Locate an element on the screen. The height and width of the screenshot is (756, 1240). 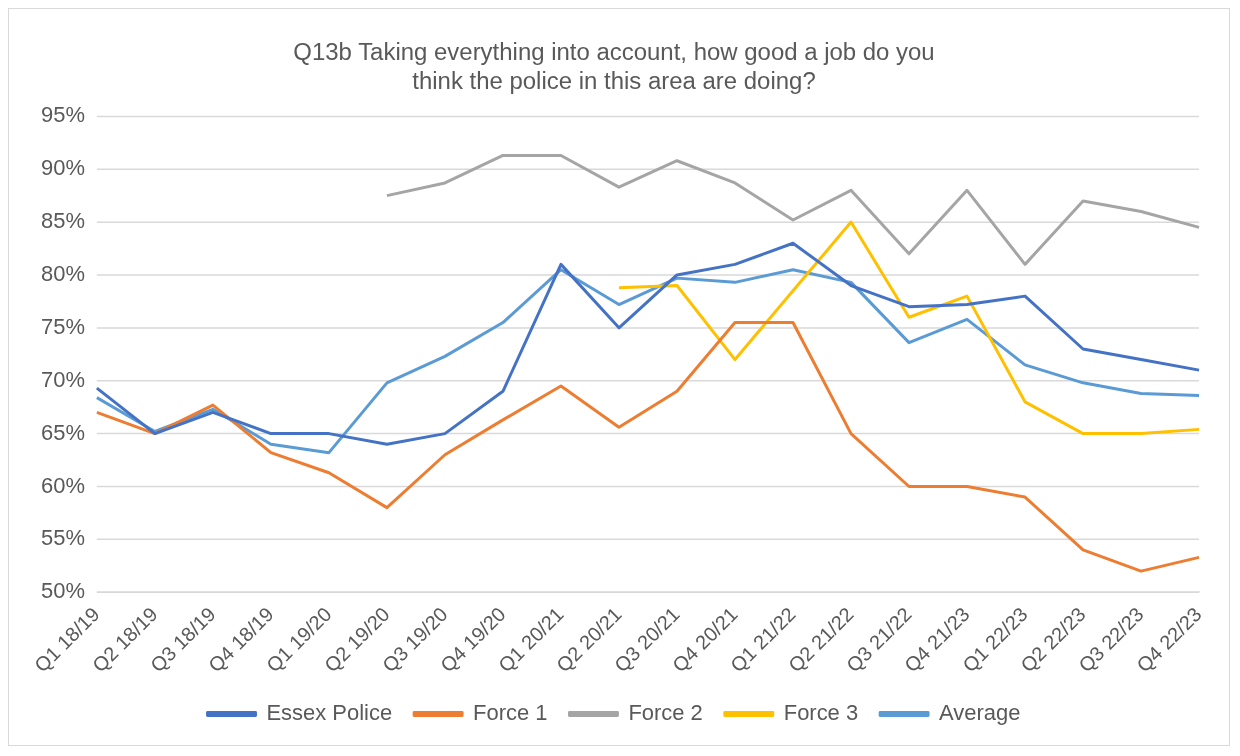
chart-title: Q13b Taking everything into account, how good a job do you think the police in this area are doing? is located at coordinates (614, 65).